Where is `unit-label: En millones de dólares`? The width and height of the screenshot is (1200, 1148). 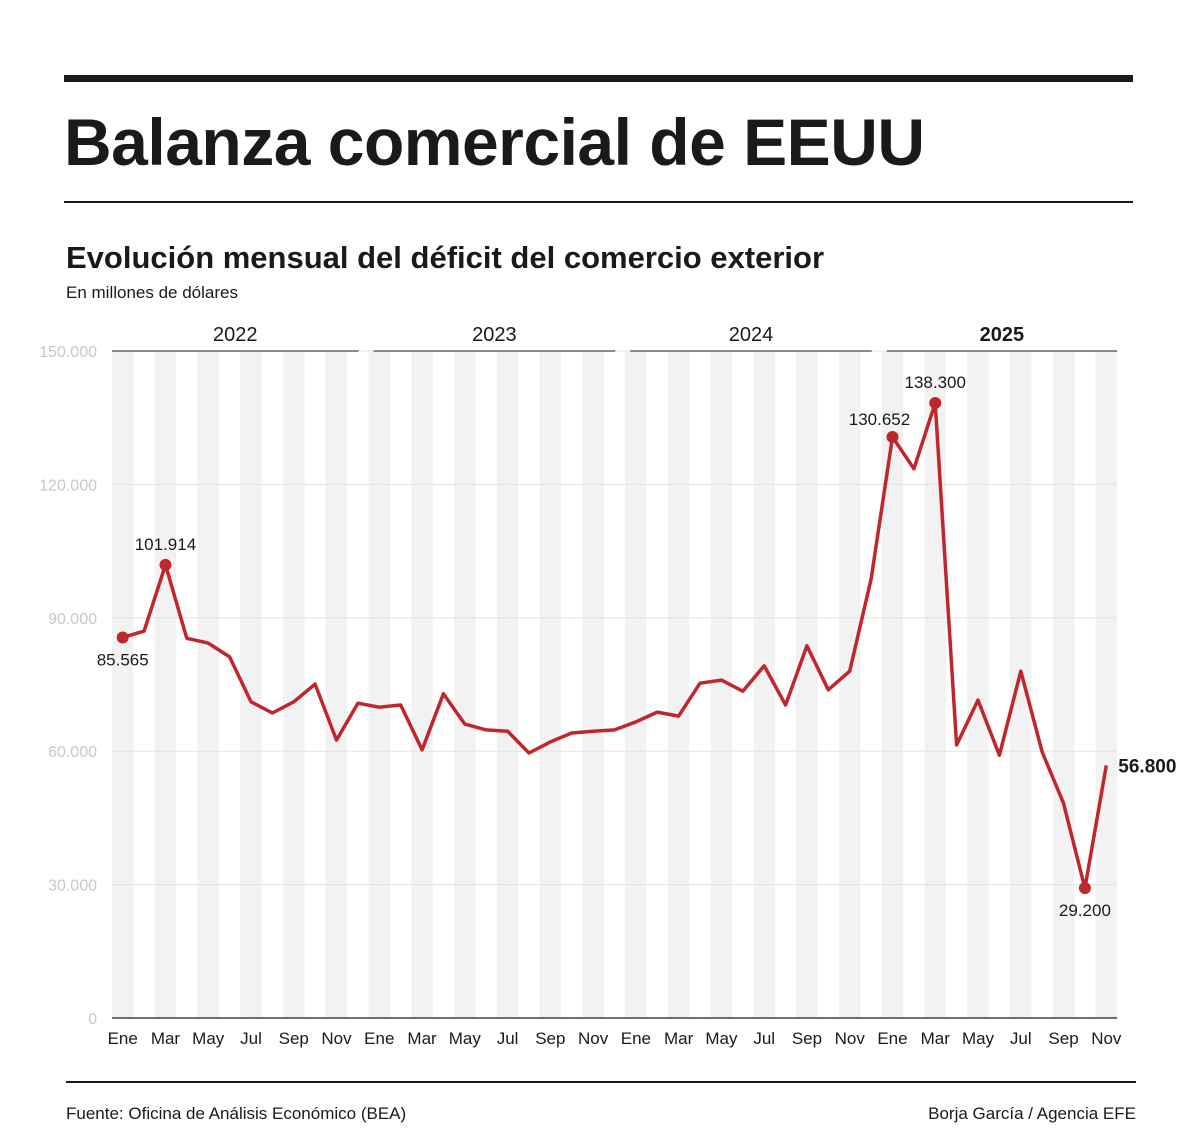
unit-label: En millones de dólares is located at coordinates (152, 292).